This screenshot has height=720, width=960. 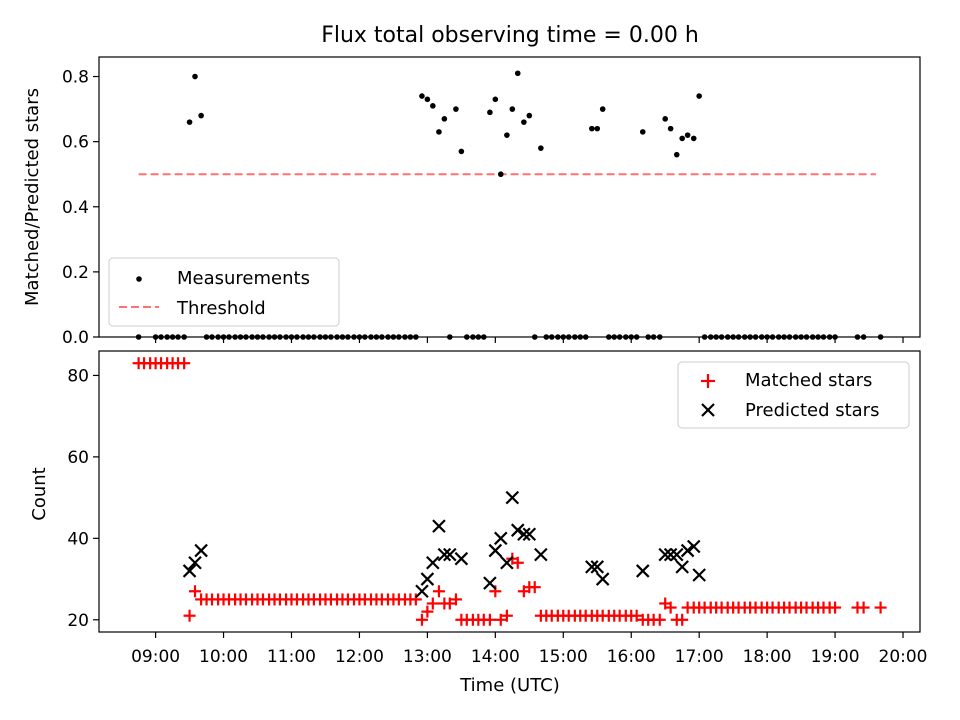 I want to click on top-y-tick-label: 0.8, so click(x=75, y=78).